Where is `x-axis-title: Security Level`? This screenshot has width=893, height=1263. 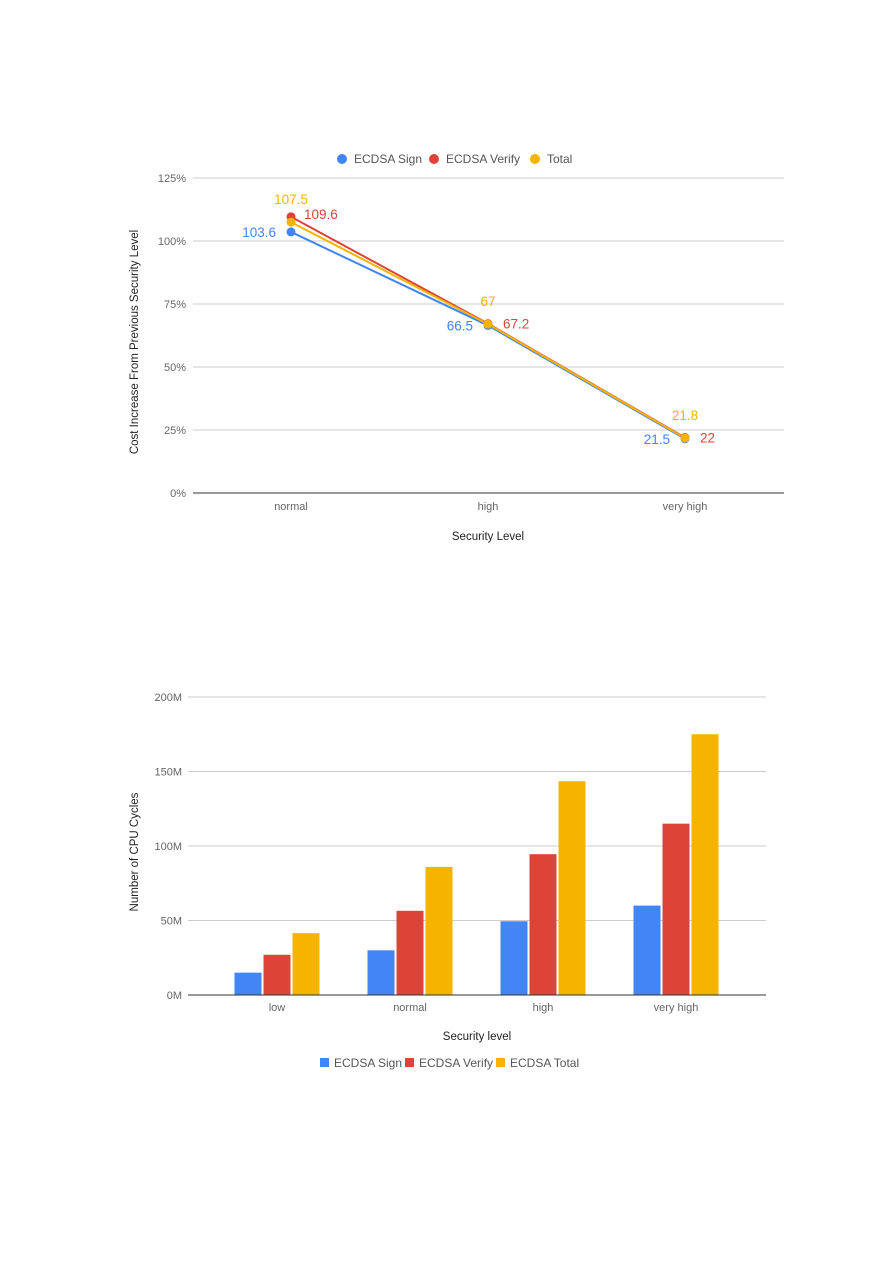 x-axis-title: Security Level is located at coordinates (488, 537).